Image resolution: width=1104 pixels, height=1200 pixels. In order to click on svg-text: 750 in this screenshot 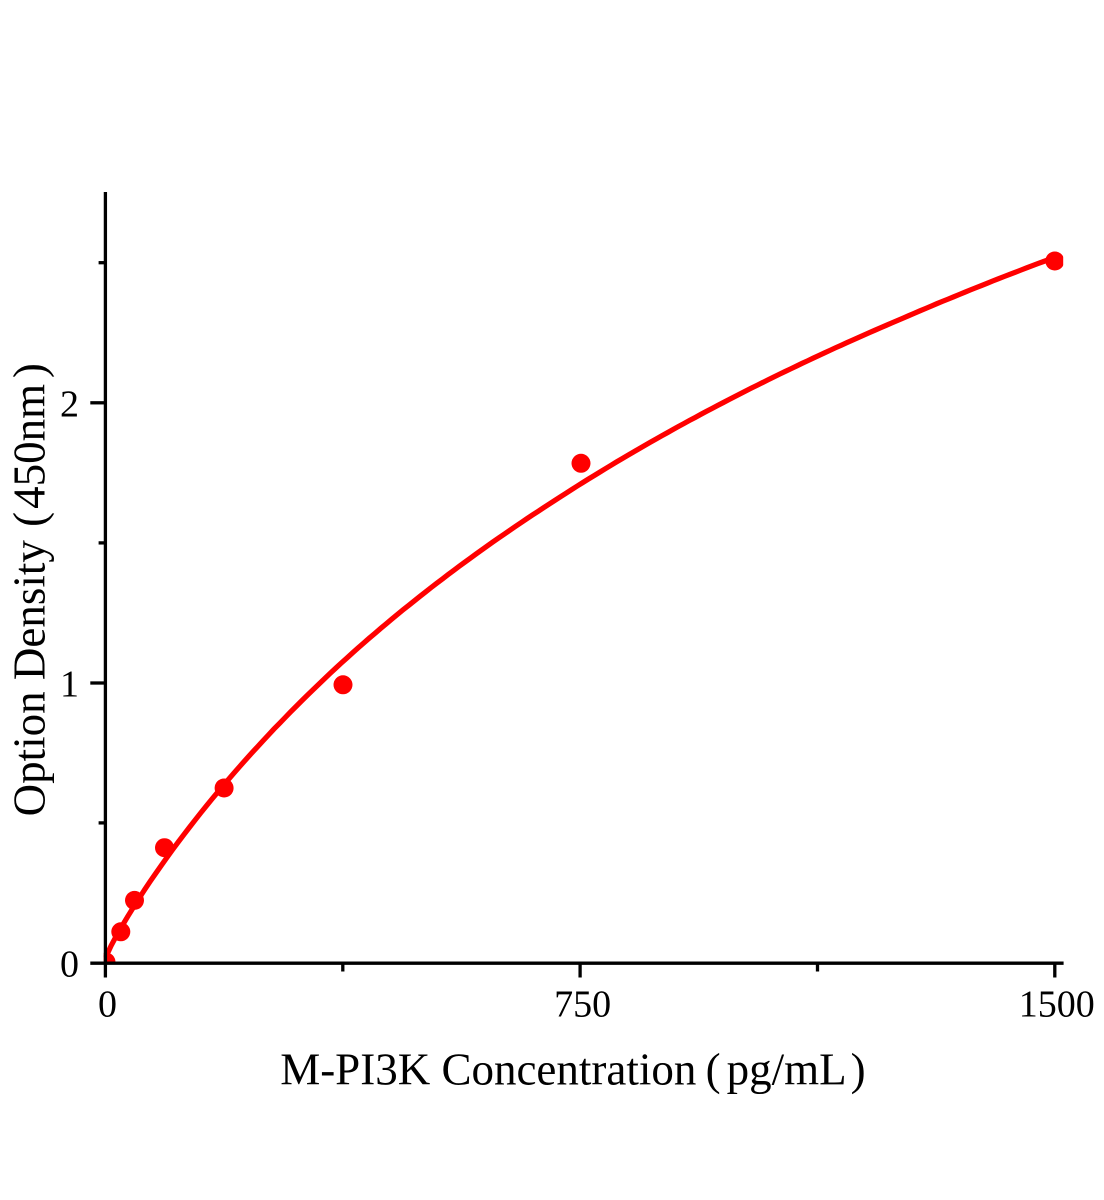, I will do `click(582, 1005)`.